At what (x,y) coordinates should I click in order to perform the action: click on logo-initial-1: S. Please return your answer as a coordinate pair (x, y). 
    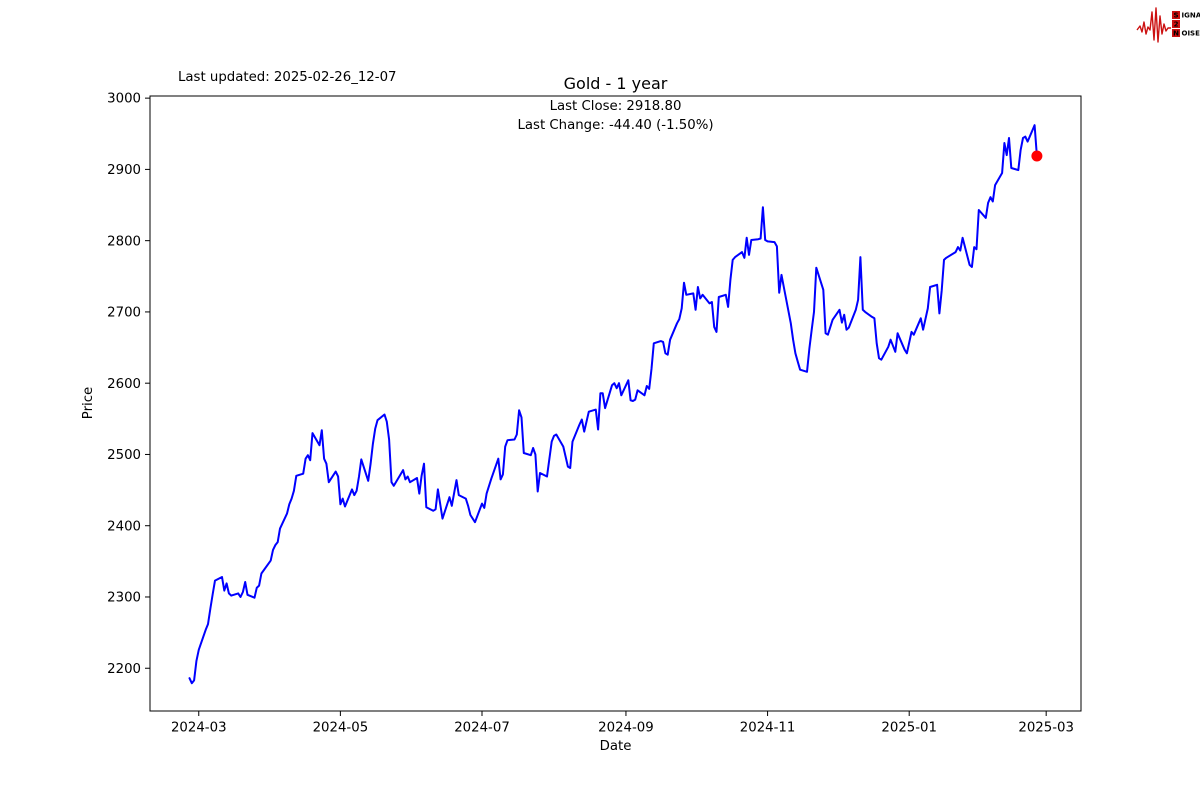
    Looking at the image, I should click on (1175, 16).